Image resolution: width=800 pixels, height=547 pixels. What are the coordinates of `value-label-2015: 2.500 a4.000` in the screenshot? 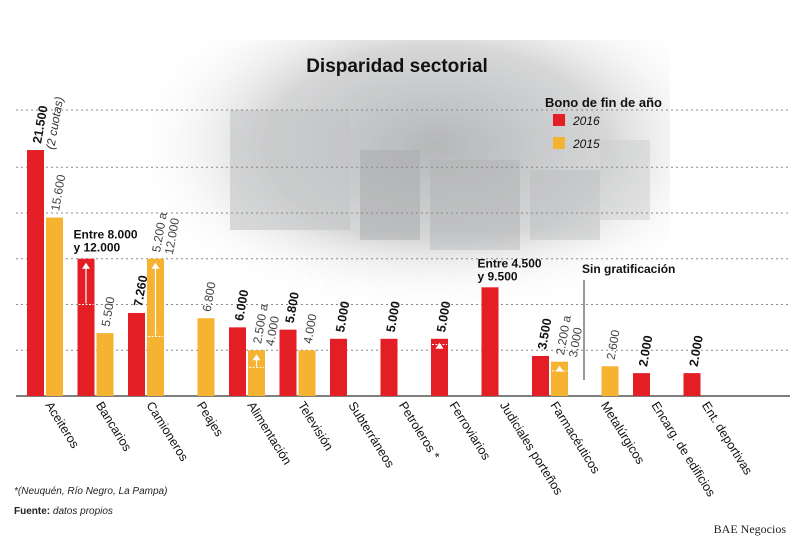 It's located at (267, 325).